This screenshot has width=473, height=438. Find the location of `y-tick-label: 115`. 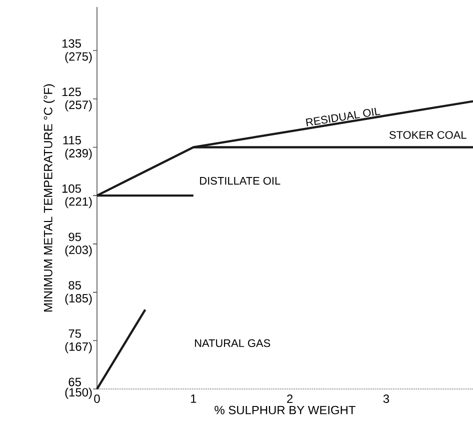

y-tick-label: 115 is located at coordinates (72, 140).